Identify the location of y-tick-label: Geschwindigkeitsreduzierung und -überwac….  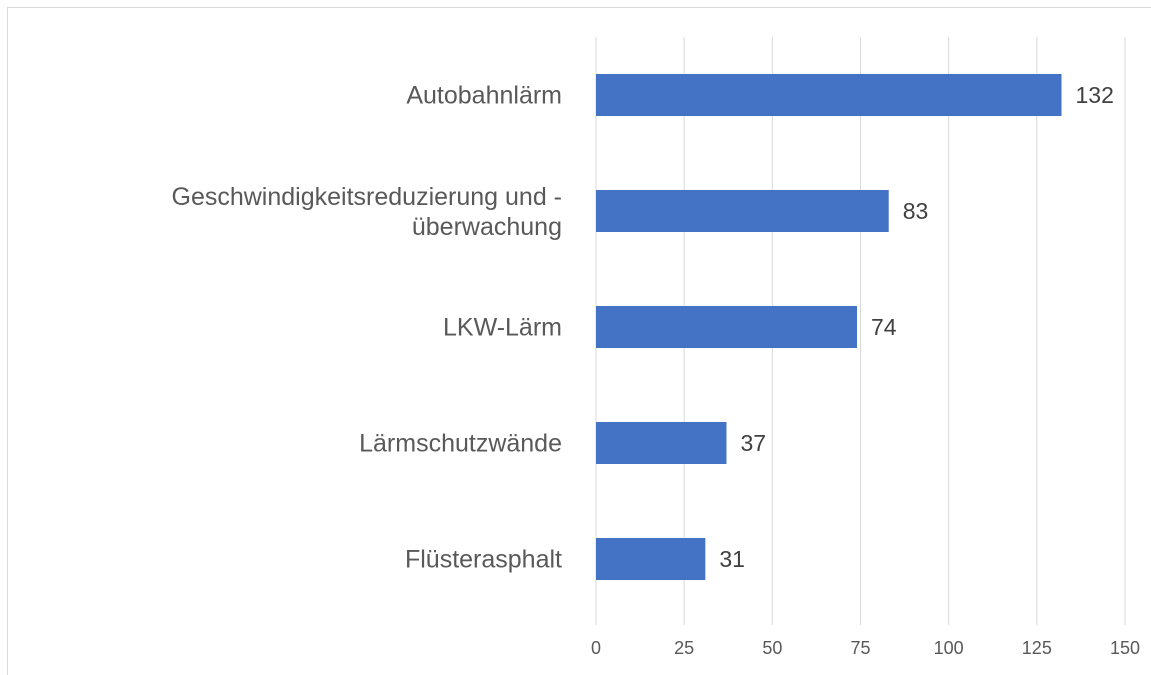
(367, 212).